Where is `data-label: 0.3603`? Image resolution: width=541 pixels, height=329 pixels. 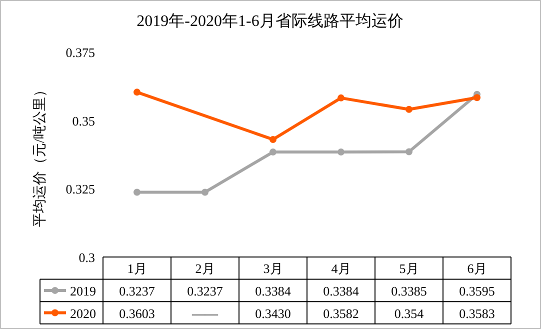
data-label: 0.3603 is located at coordinates (137, 313).